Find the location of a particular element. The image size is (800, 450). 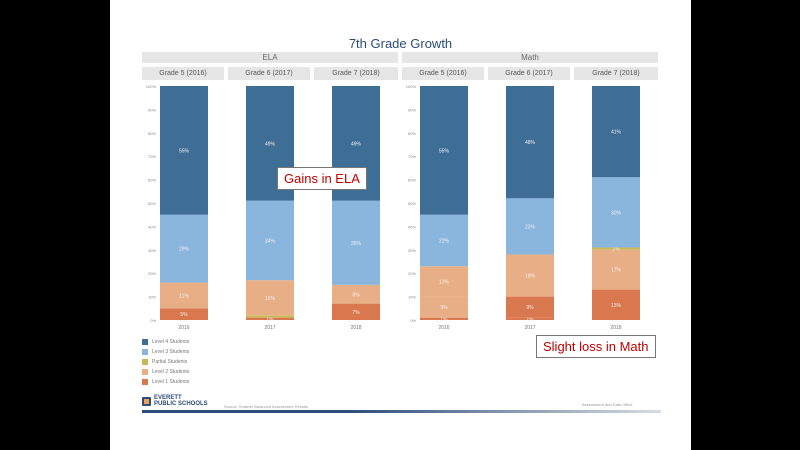

data-label: 48% is located at coordinates (530, 143).